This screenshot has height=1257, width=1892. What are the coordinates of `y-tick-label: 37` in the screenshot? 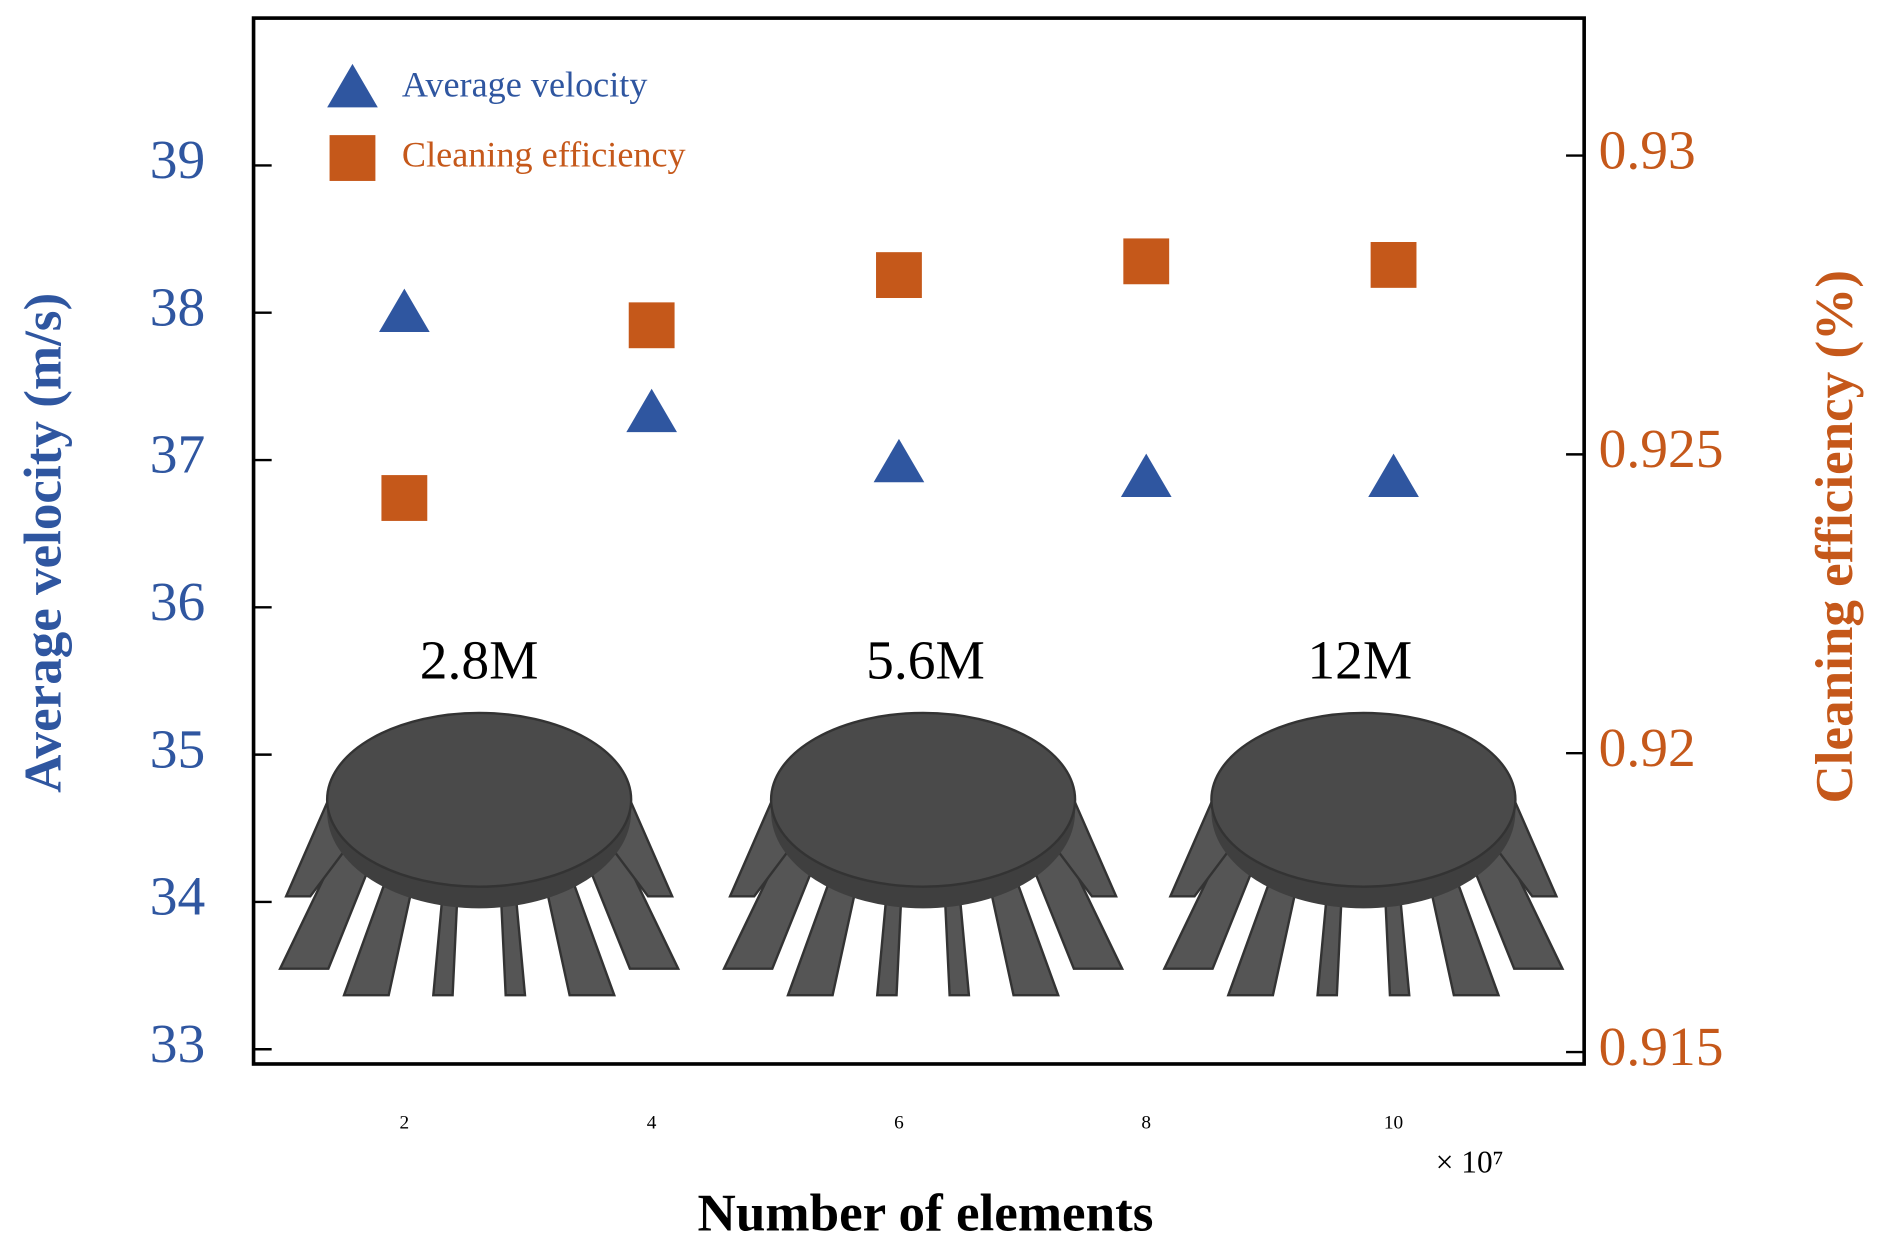 It's located at (177, 455).